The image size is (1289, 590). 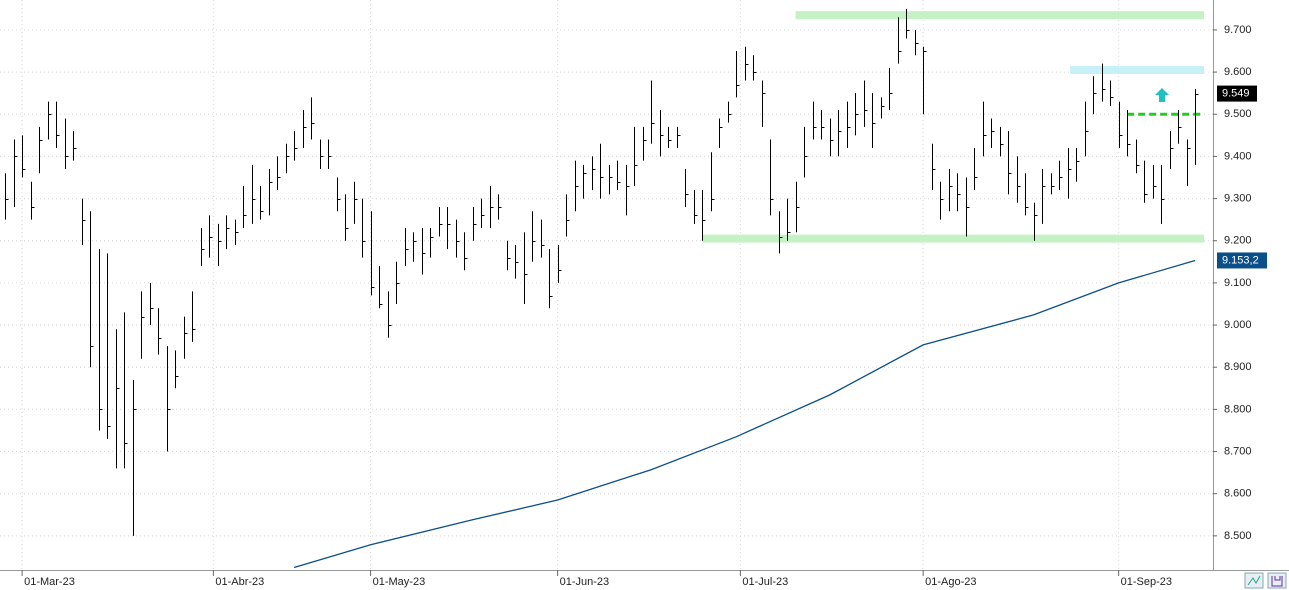 I want to click on last-price-label: 9.549, so click(x=1236, y=94).